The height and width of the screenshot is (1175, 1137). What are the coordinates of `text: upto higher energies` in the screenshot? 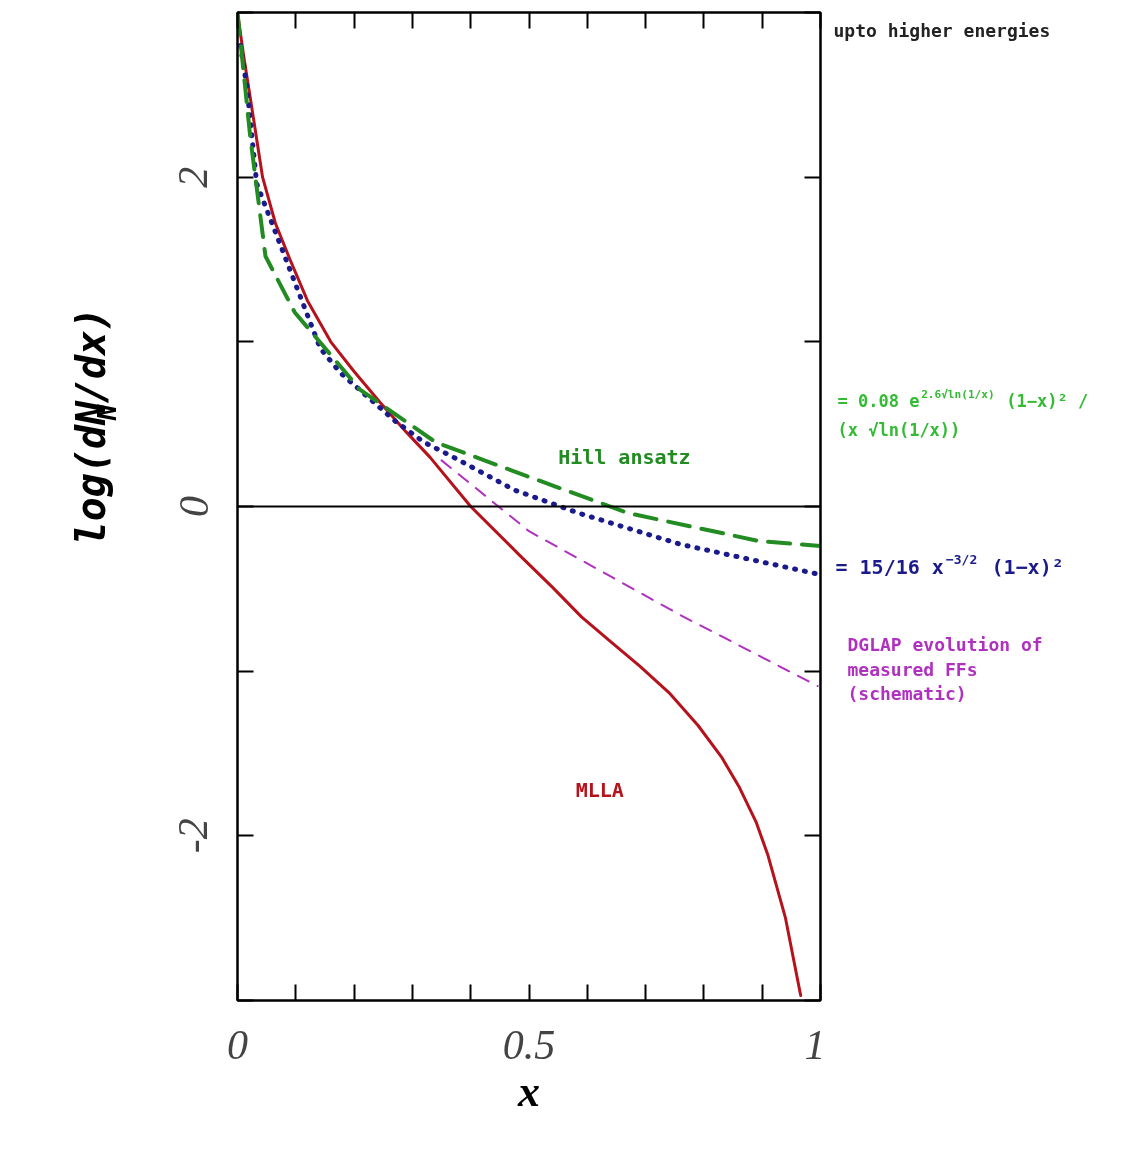 It's located at (942, 31).